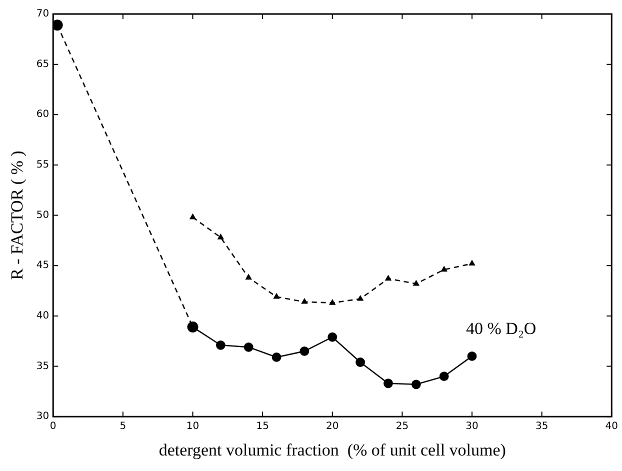 The width and height of the screenshot is (622, 471). Describe the element at coordinates (43, 316) in the screenshot. I see `y-tick-label: 40` at that location.